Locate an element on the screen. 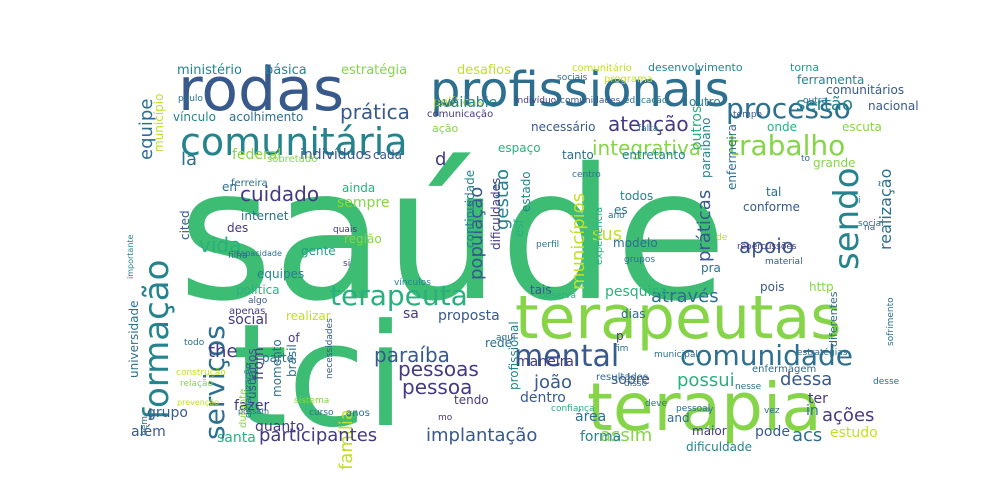  word-143: necessidades is located at coordinates (330, 348).